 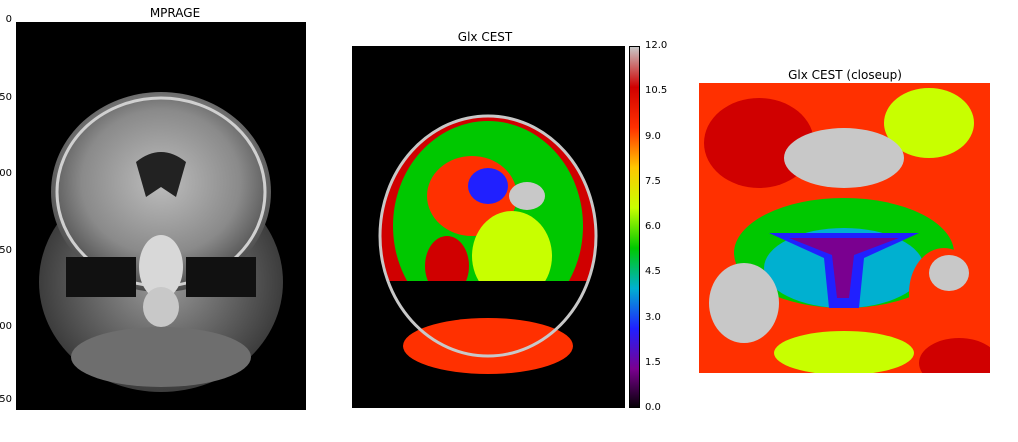 What do you see at coordinates (485, 37) in the screenshot?
I see `cest-title: Glx CEST` at bounding box center [485, 37].